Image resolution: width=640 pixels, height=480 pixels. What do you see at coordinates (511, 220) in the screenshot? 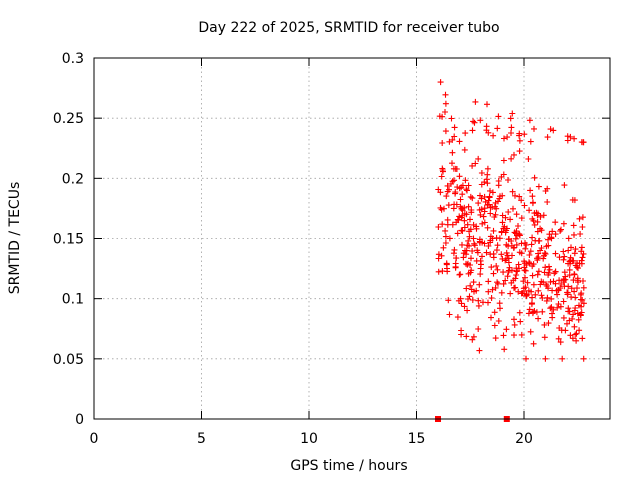
I see `data-points` at bounding box center [511, 220].